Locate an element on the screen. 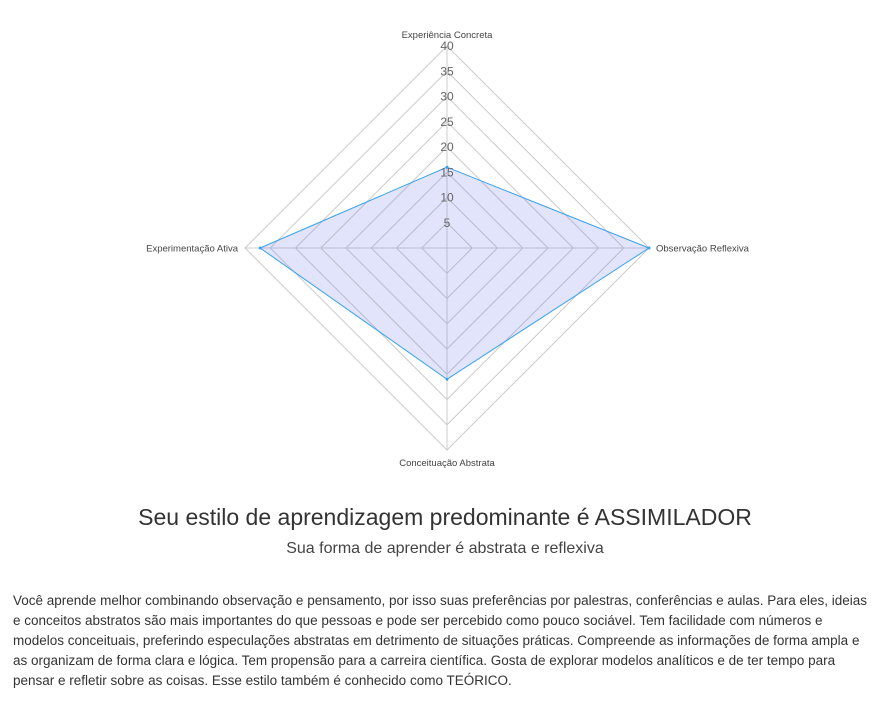  tick-label-40: 40 is located at coordinates (447, 46).